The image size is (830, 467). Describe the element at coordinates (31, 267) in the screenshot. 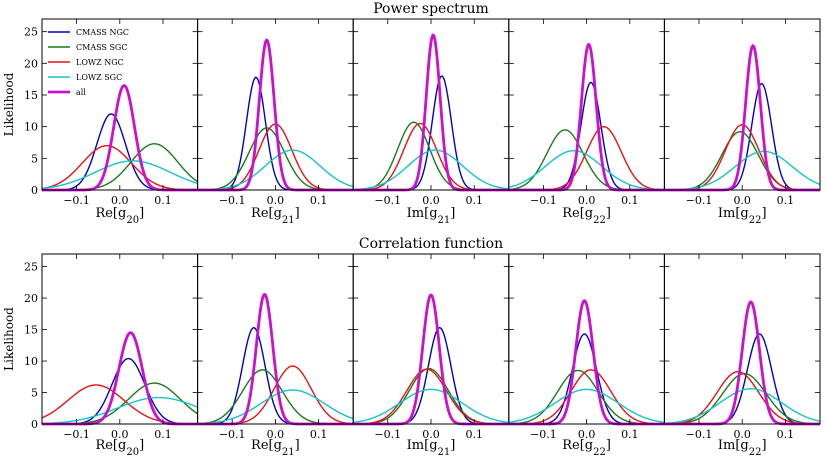

I see `y-tick-label: 25` at that location.